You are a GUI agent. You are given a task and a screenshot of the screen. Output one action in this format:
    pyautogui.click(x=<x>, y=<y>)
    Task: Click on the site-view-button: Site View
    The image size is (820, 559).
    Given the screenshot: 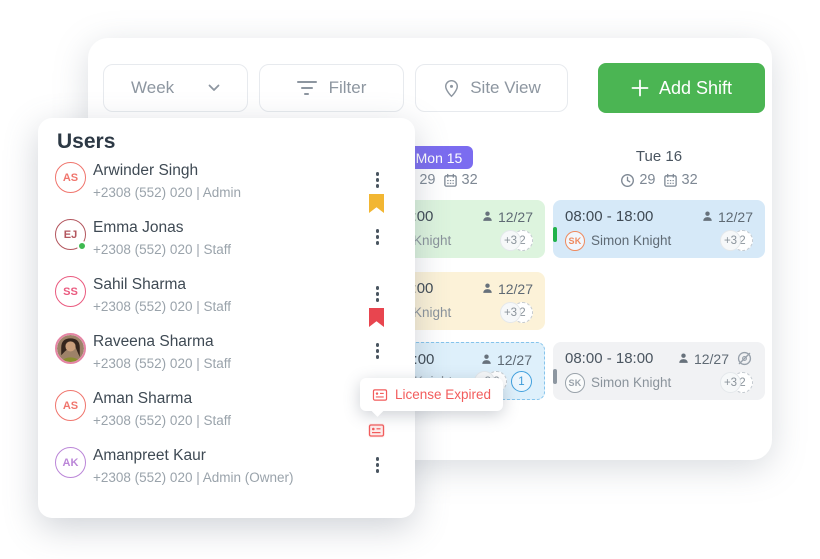 What is the action you would take?
    pyautogui.click(x=491, y=88)
    